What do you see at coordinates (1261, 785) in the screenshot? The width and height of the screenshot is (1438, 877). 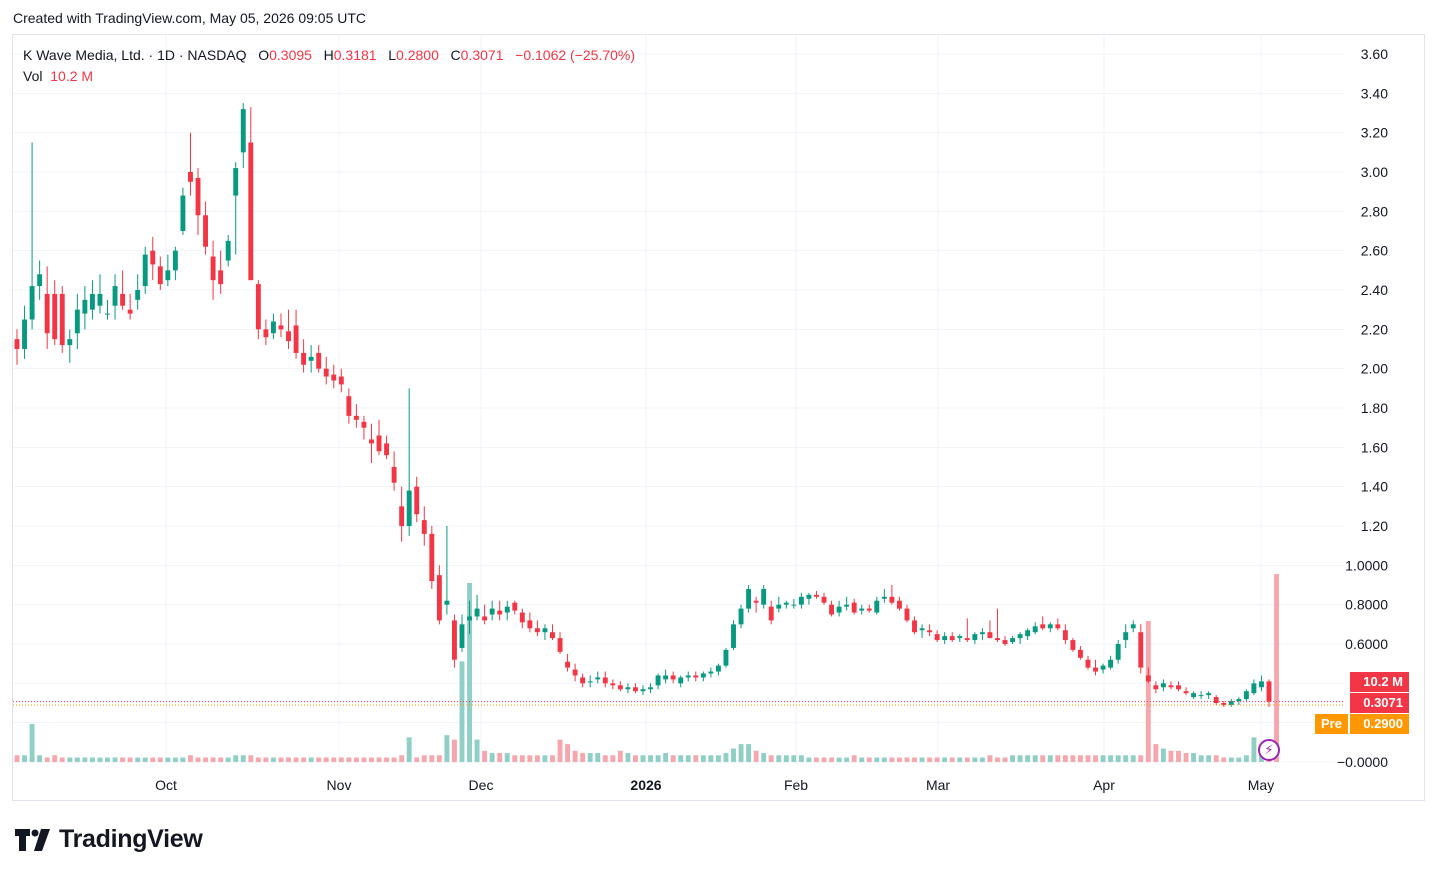 I see `time-tick-label: May` at bounding box center [1261, 785].